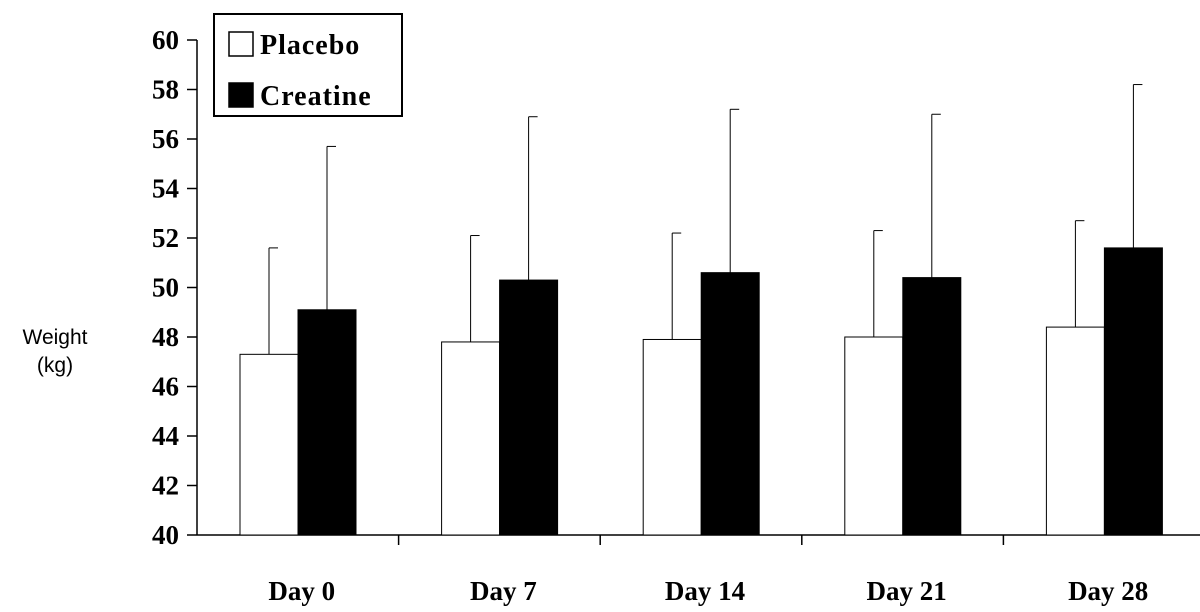  What do you see at coordinates (165, 387) in the screenshot?
I see `y-tick-label-46: 46` at bounding box center [165, 387].